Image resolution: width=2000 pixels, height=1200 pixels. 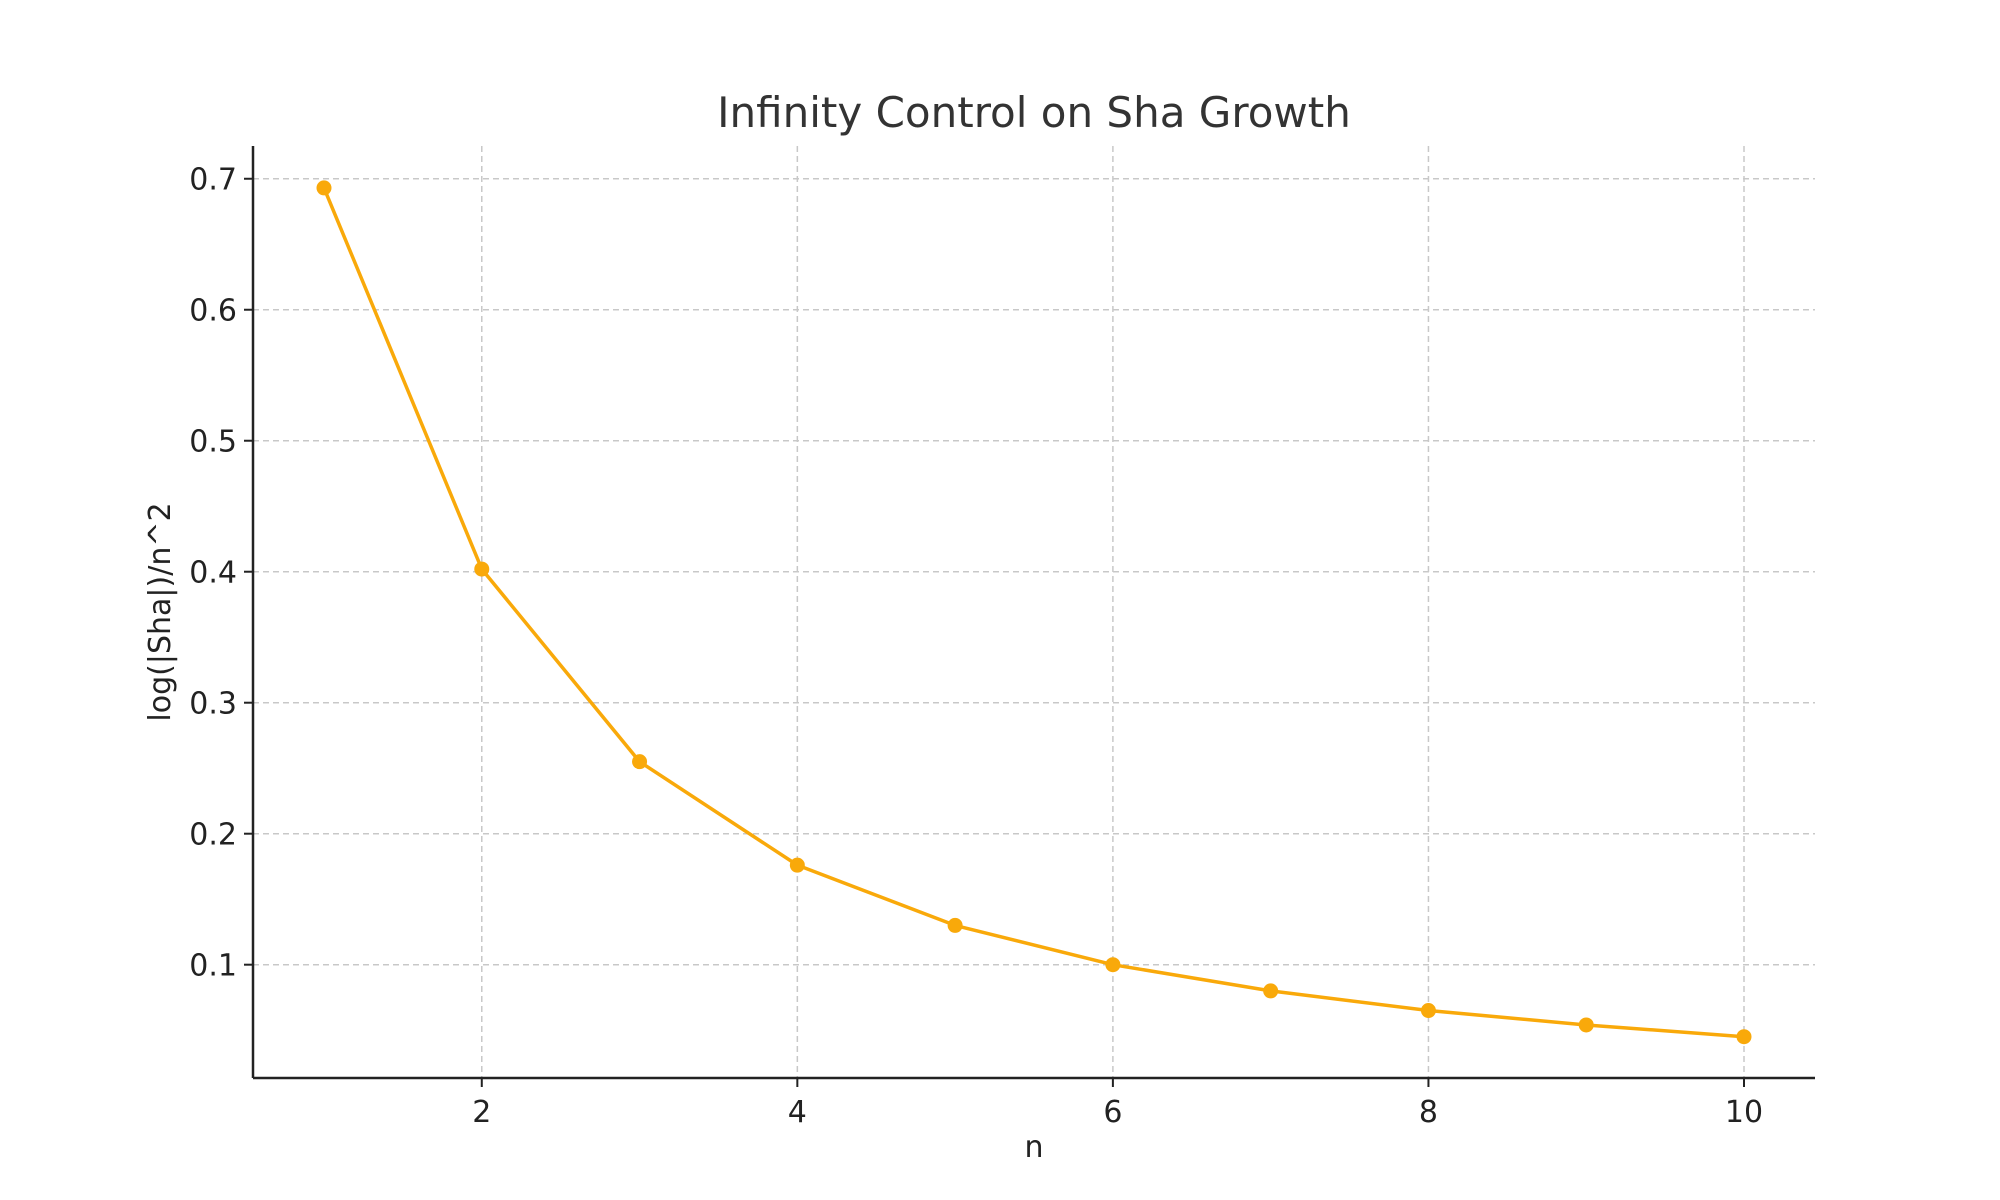 I want to click on x-tick-label: 4, so click(x=797, y=1112).